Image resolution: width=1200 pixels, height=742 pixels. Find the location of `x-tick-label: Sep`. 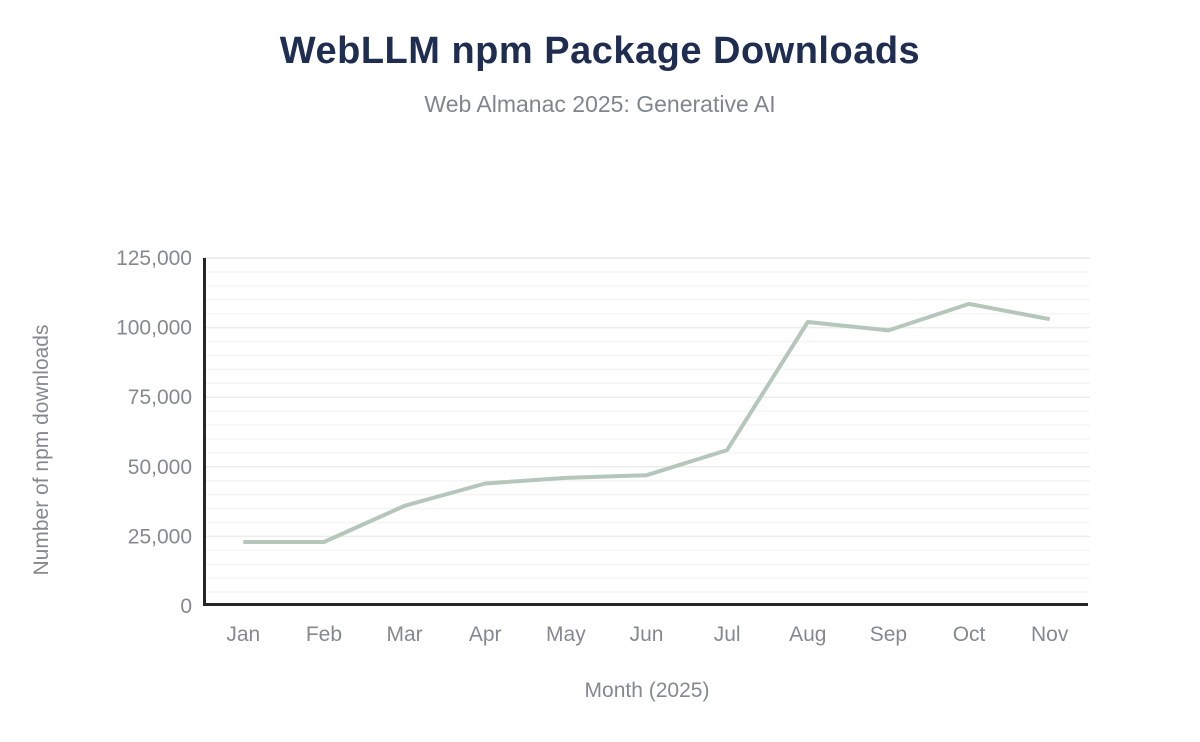

x-tick-label: Sep is located at coordinates (888, 634).